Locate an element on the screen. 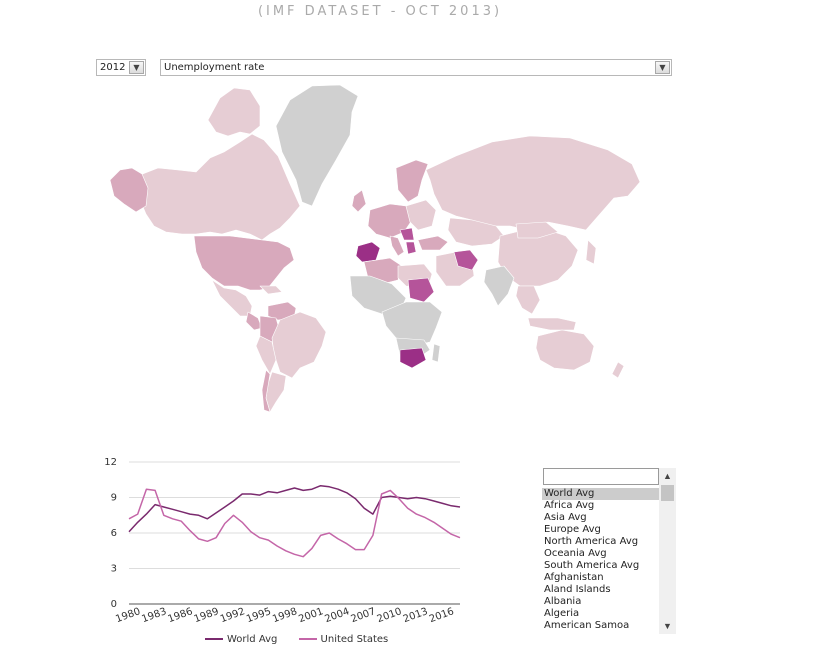  y-tick-label: 6 is located at coordinates (114, 533).